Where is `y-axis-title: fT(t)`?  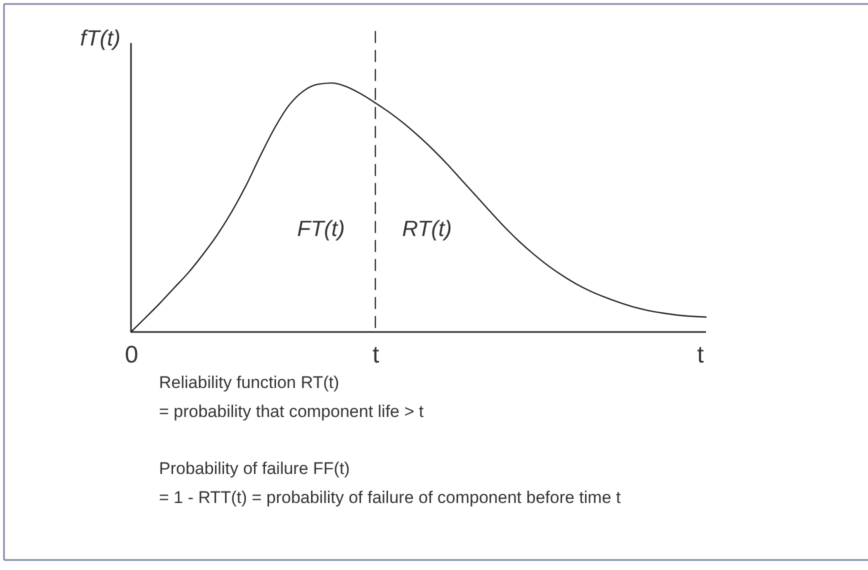 y-axis-title: fT(t) is located at coordinates (100, 38).